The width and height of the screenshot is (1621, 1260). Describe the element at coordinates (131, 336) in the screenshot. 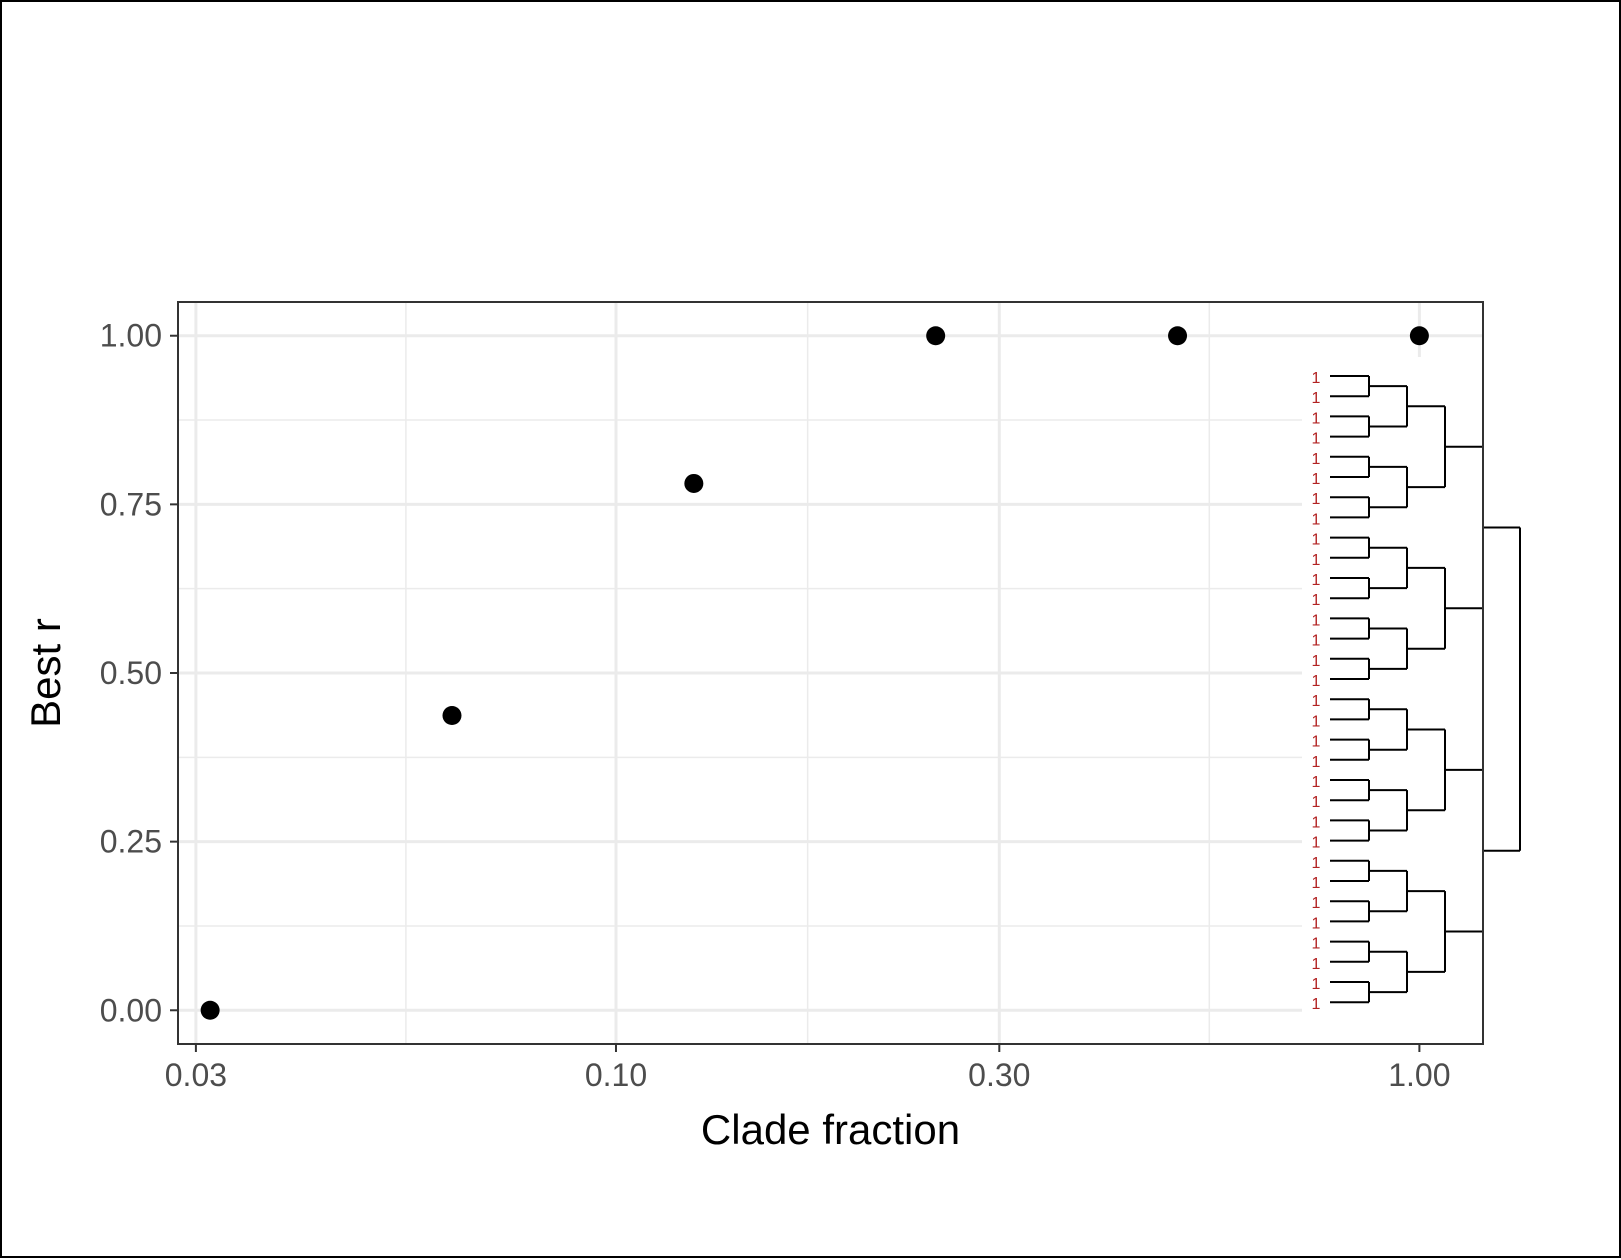

I see `y-tick-label: 1.00` at that location.